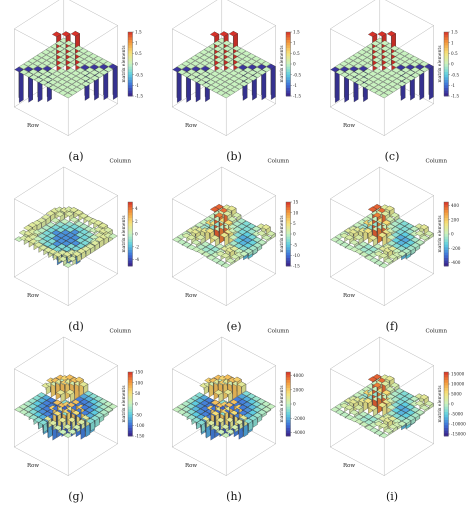 The height and width of the screenshot is (517, 474). Describe the element at coordinates (191, 296) in the screenshot. I see `row-axis-label: Row` at that location.